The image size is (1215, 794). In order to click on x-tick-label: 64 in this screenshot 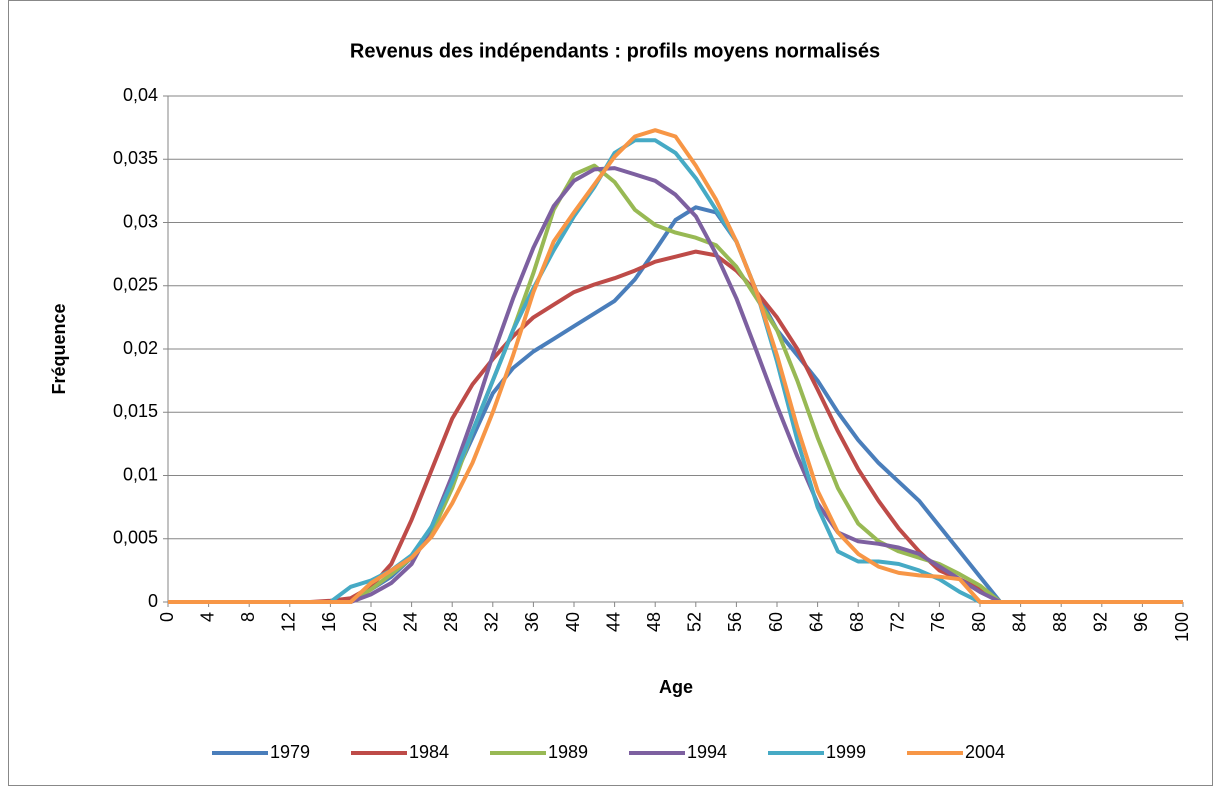, I will do `click(816, 622)`.